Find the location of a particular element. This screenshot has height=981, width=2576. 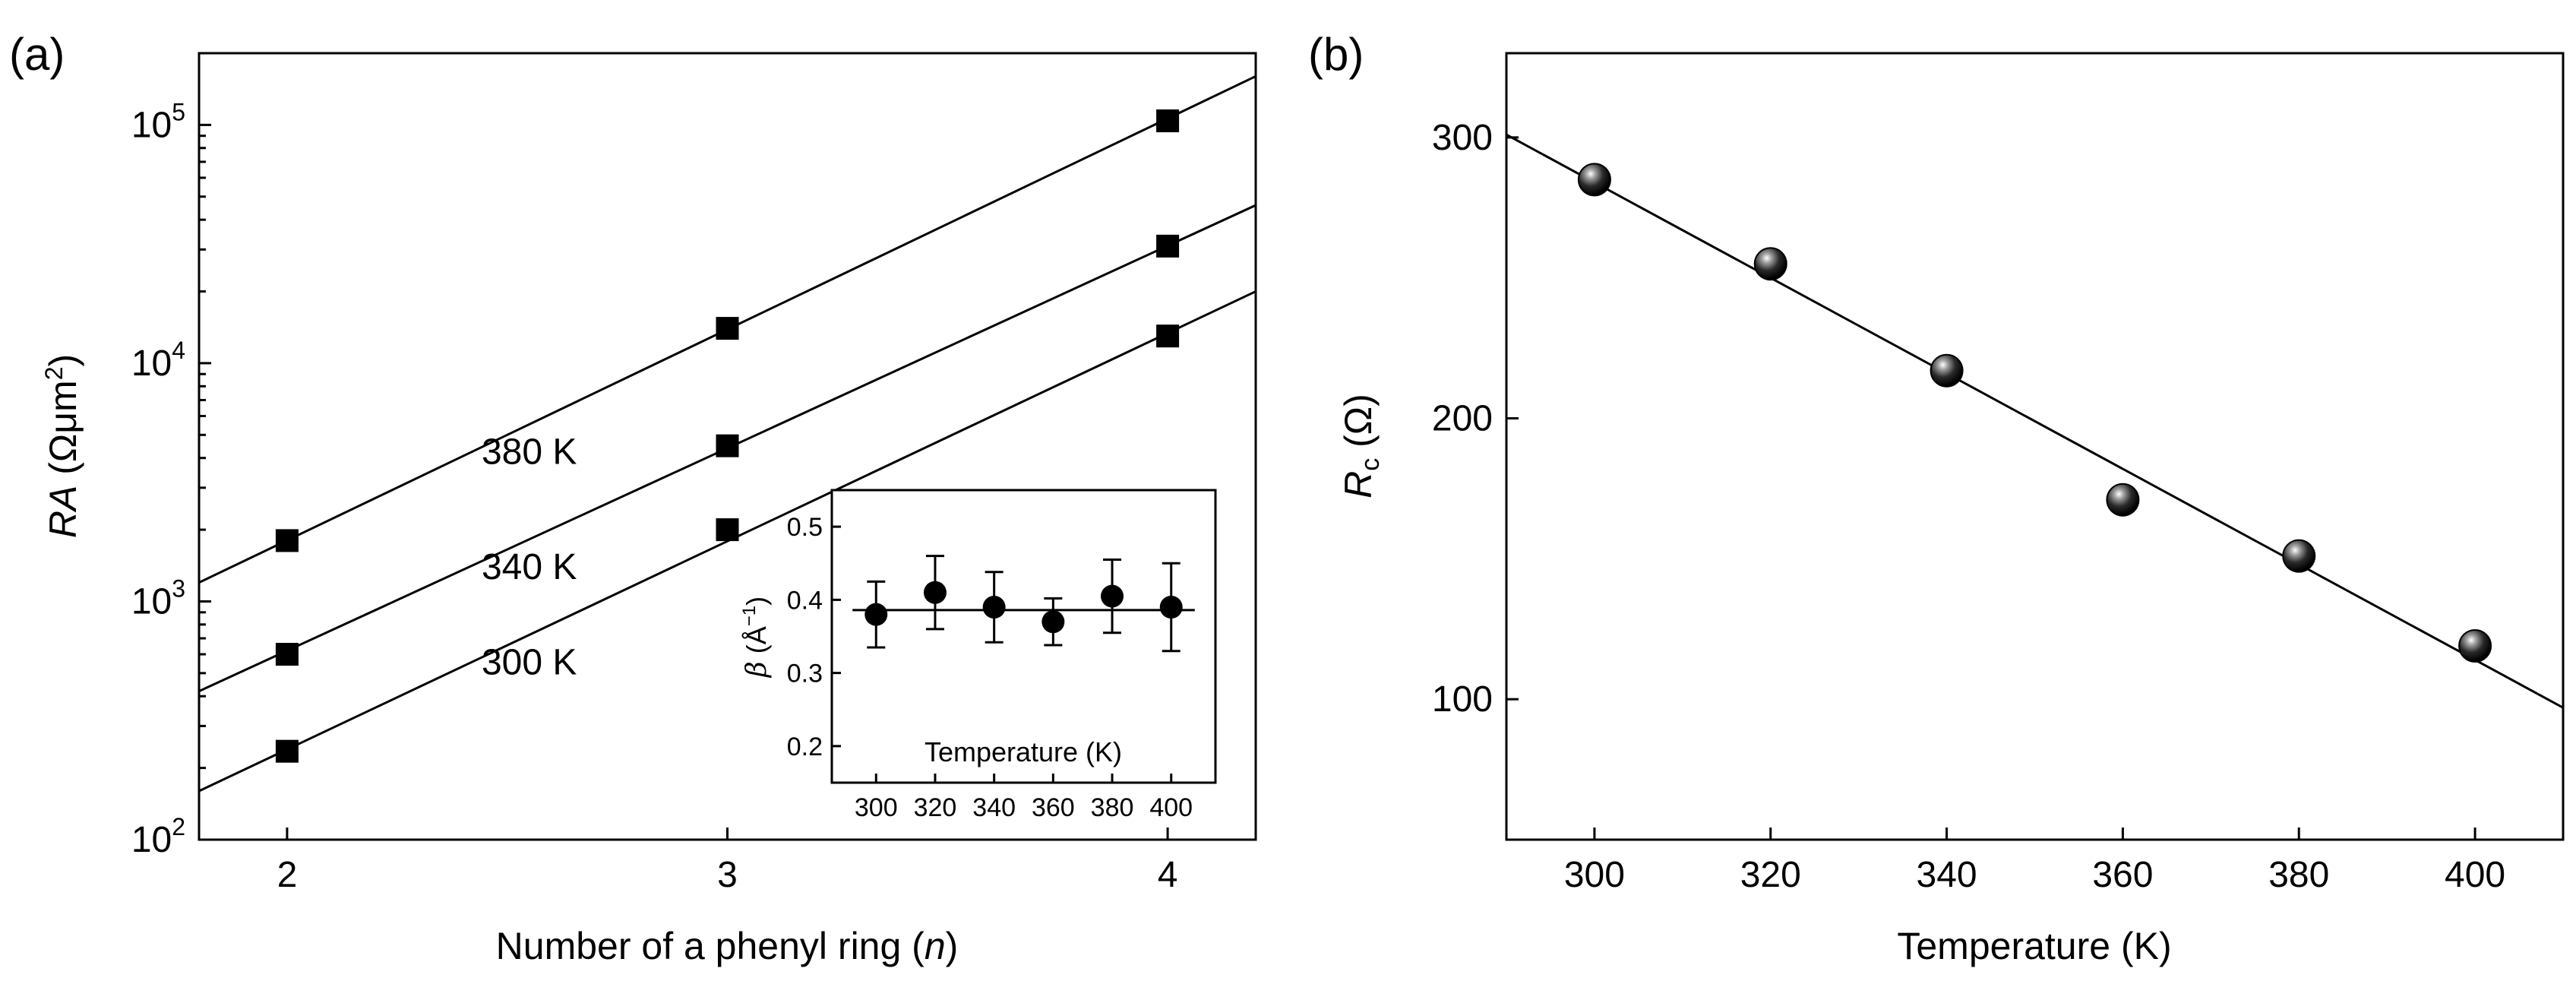

inset-data-points is located at coordinates (1023, 604).